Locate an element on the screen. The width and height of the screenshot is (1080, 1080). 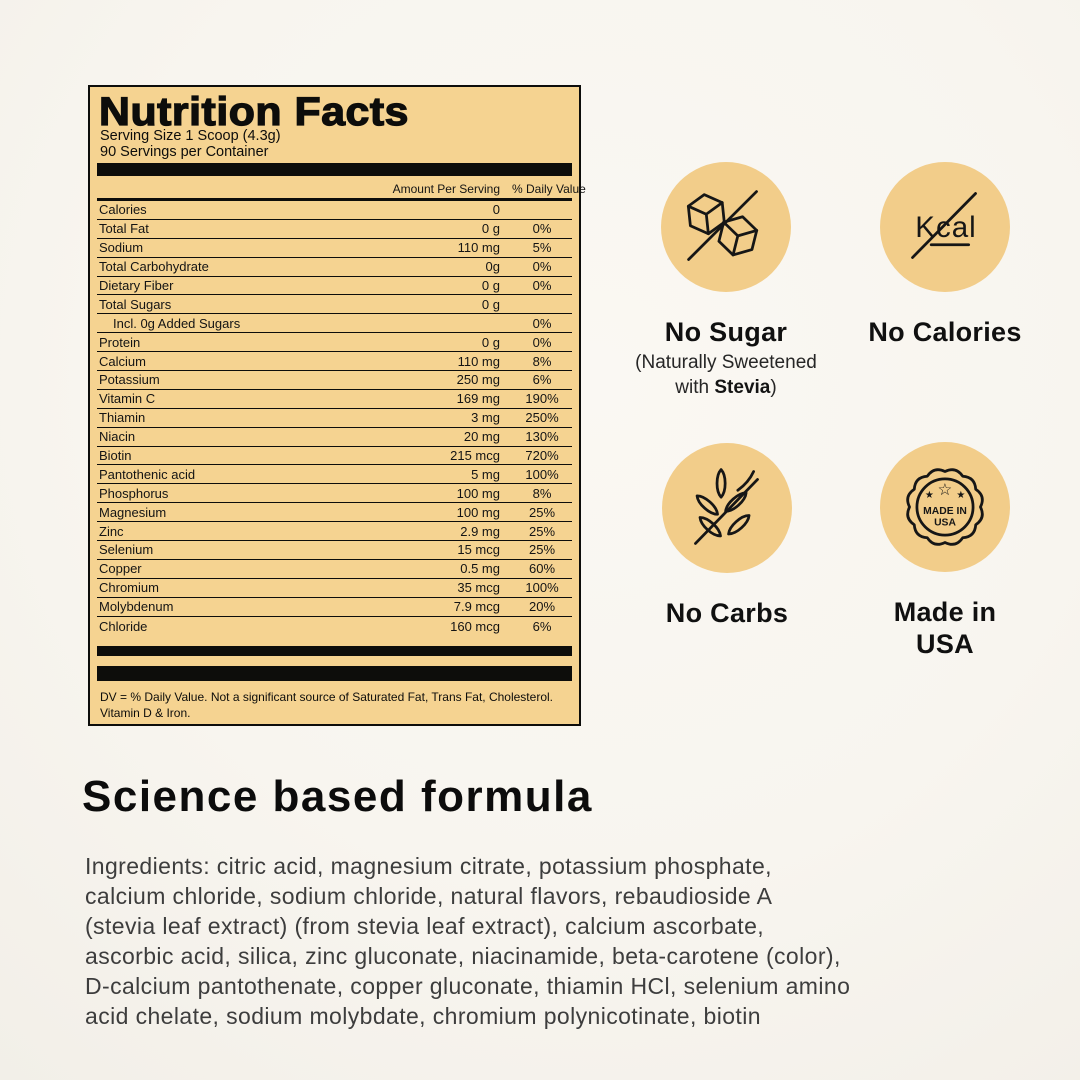
nutrition-row: Total Fat 0 g 0% is located at coordinates (334, 229).